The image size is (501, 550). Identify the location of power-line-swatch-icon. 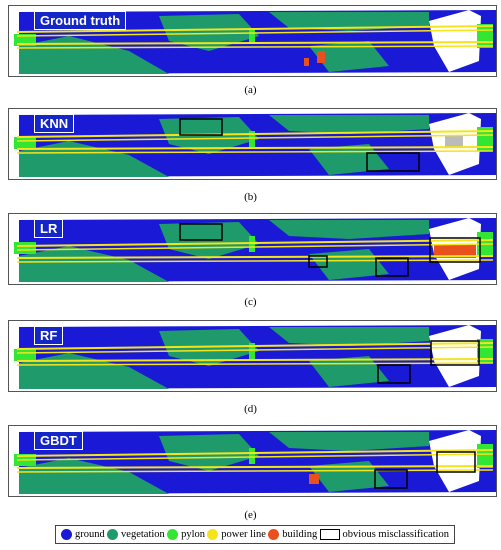
(213, 534).